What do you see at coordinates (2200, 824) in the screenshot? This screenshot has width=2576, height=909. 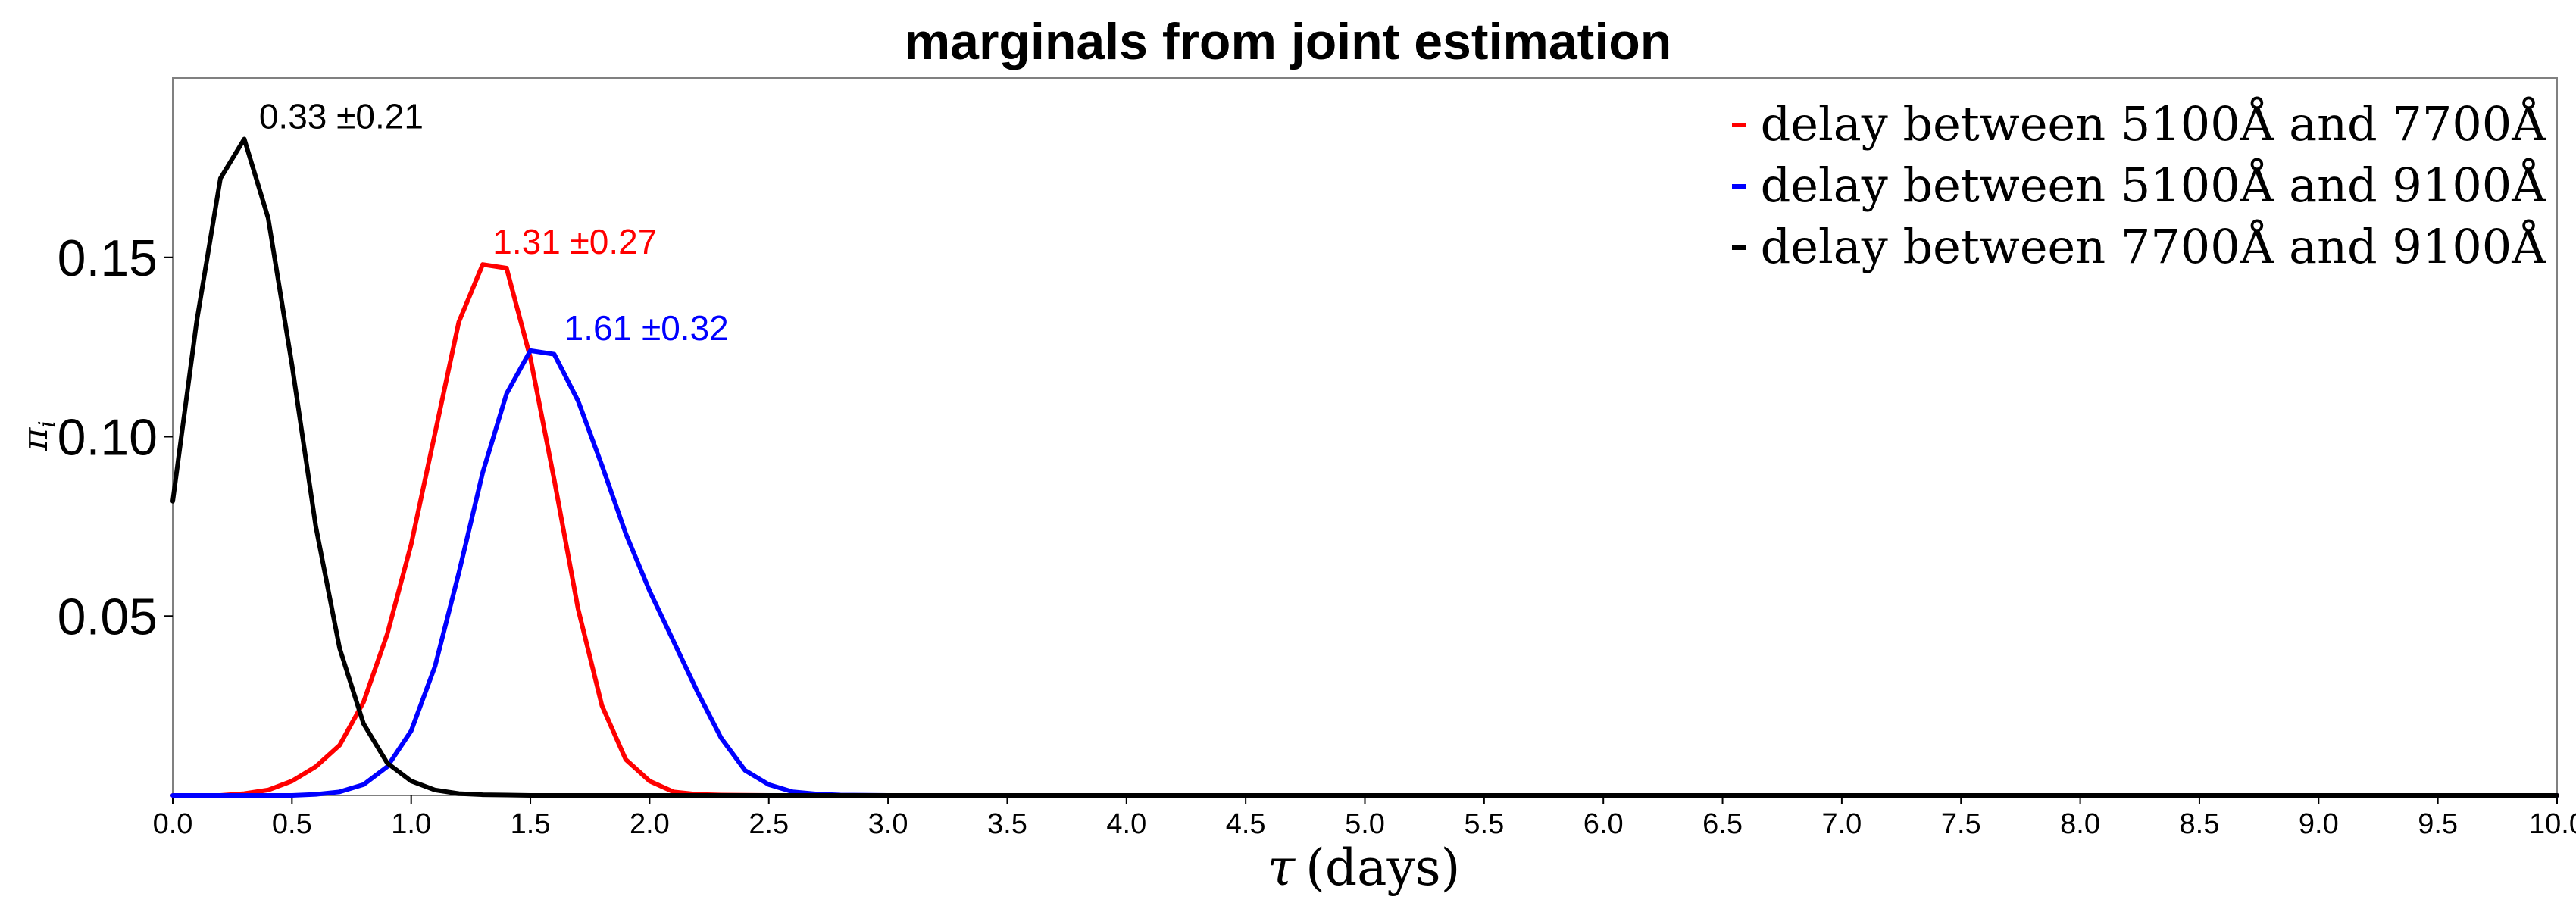 I see `x-tick-label: 8.5` at bounding box center [2200, 824].